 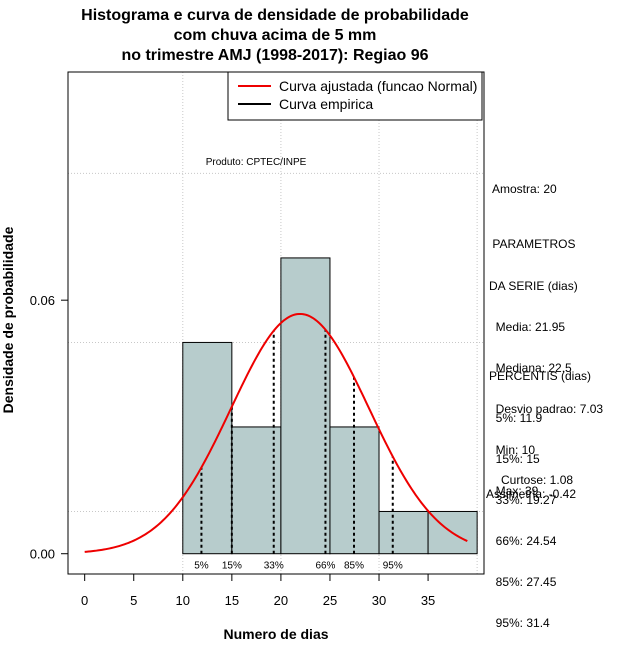 What do you see at coordinates (523, 540) in the screenshot?
I see `percentile-line: 66%: 24.54` at bounding box center [523, 540].